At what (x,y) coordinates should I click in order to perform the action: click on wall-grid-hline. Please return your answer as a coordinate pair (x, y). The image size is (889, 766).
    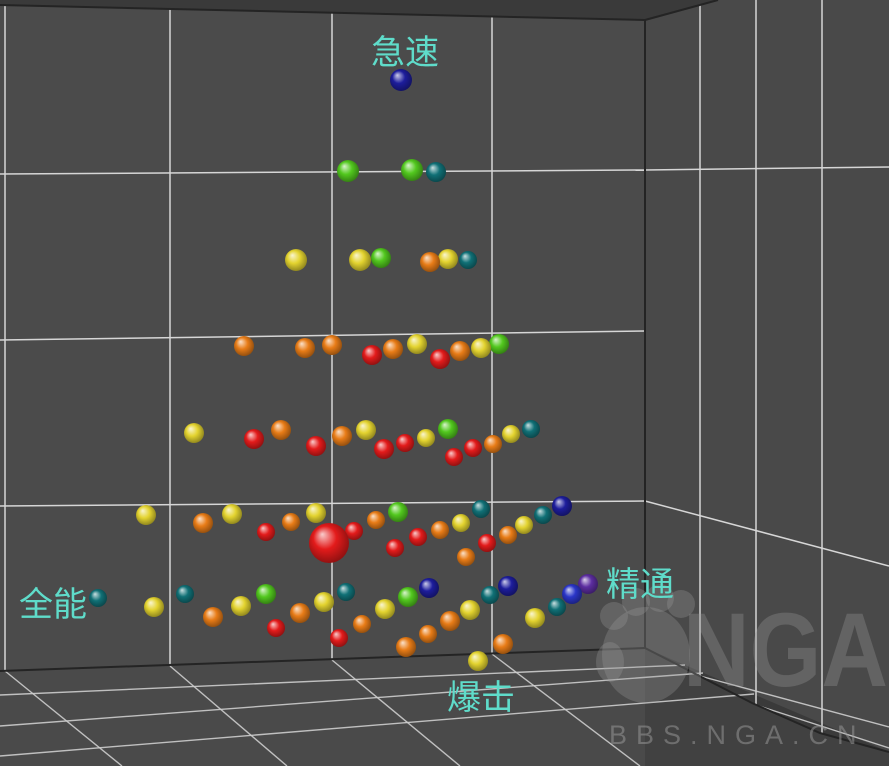
    Looking at the image, I should click on (323, 335).